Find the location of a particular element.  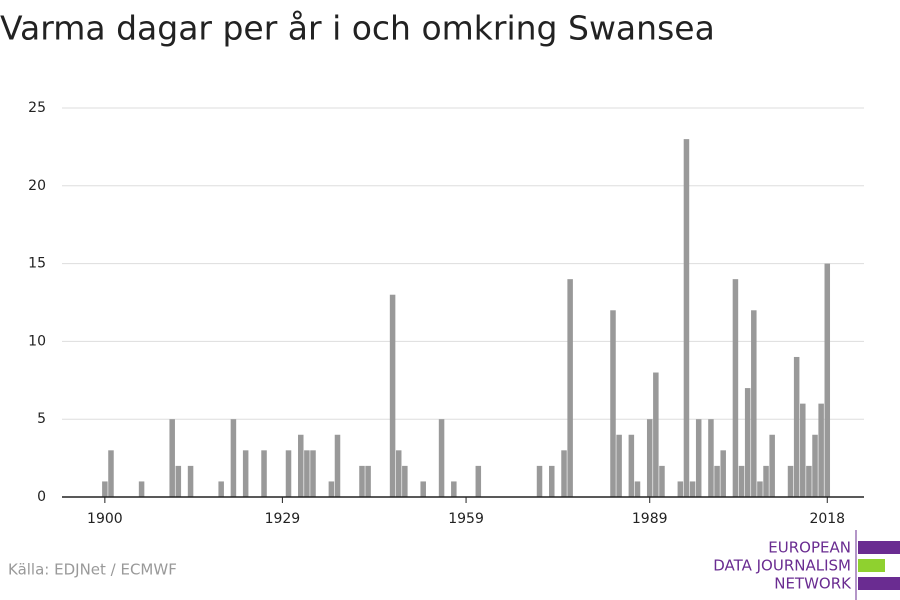

source: Källa: EDJNet / ECMWF is located at coordinates (92, 570).